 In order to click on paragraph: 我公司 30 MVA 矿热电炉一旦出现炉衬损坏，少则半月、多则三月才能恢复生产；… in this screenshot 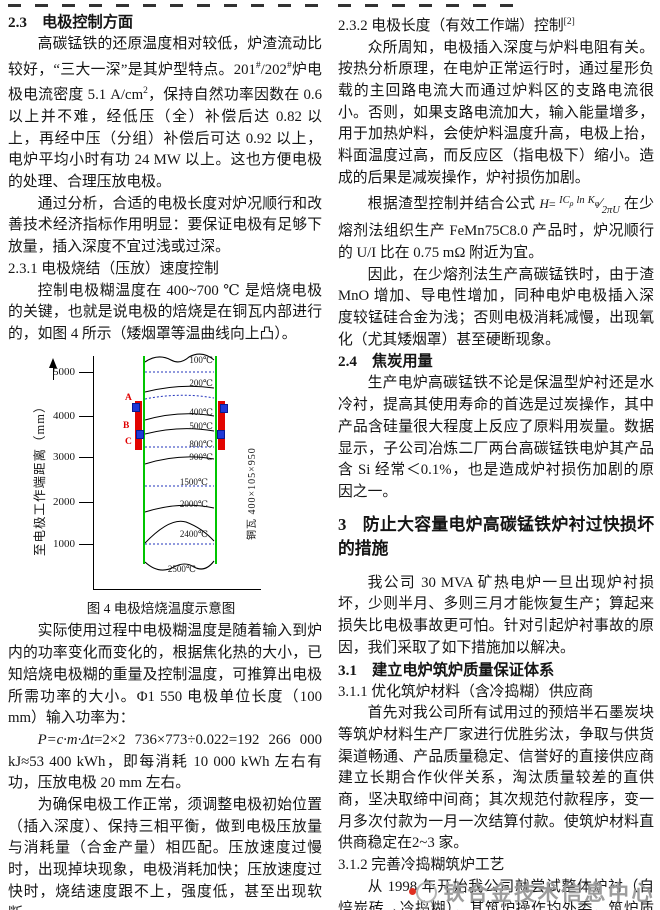, I will do `click(496, 615)`.